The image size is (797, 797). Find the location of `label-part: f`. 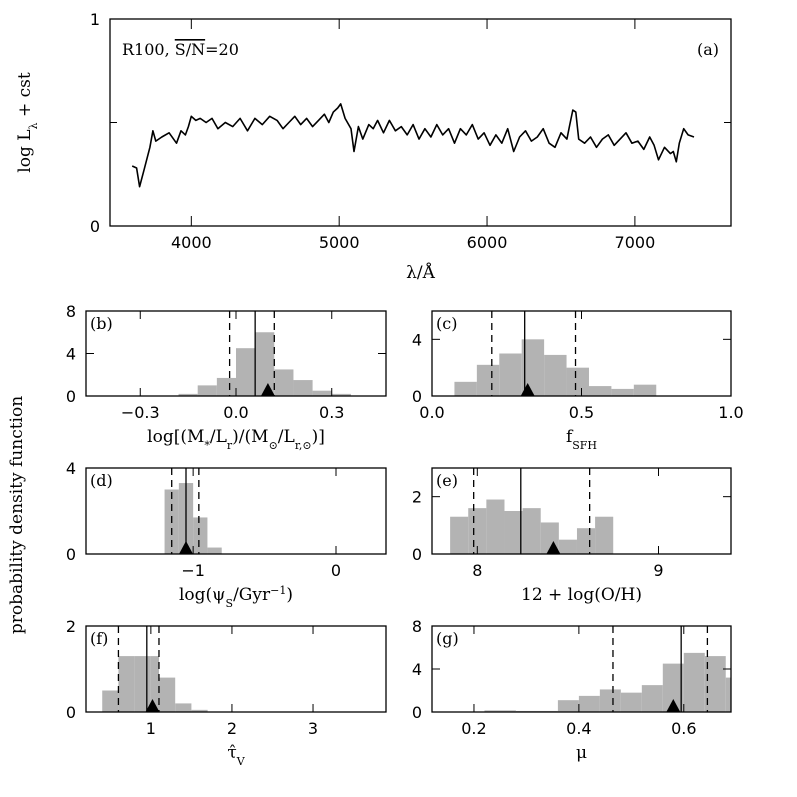

label-part: f is located at coordinates (570, 437).